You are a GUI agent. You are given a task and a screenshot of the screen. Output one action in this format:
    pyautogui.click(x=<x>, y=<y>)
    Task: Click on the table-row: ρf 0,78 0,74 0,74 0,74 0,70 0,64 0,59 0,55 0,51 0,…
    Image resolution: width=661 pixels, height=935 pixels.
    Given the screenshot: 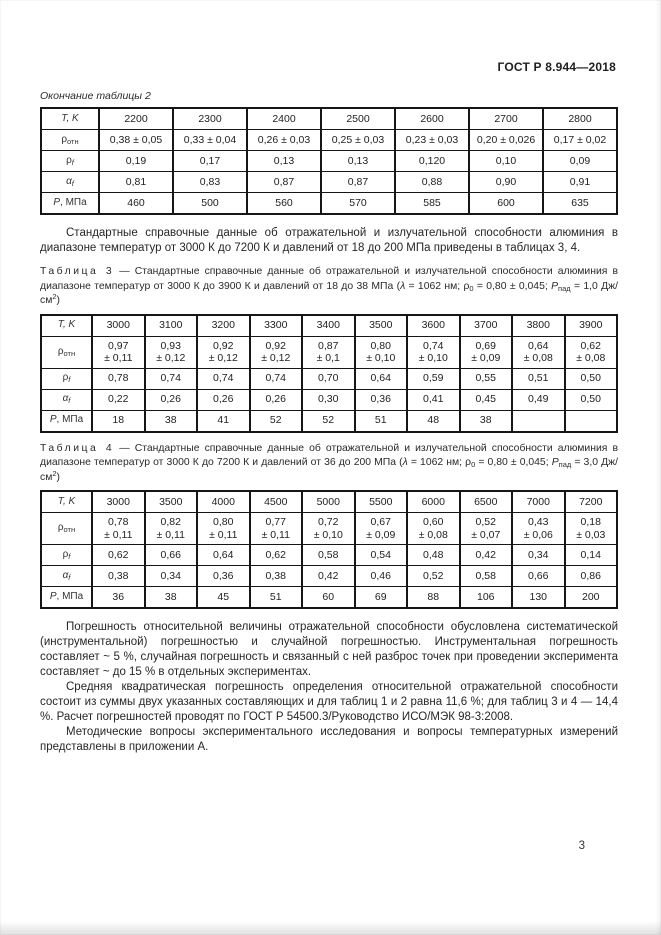 What is the action you would take?
    pyautogui.click(x=329, y=378)
    